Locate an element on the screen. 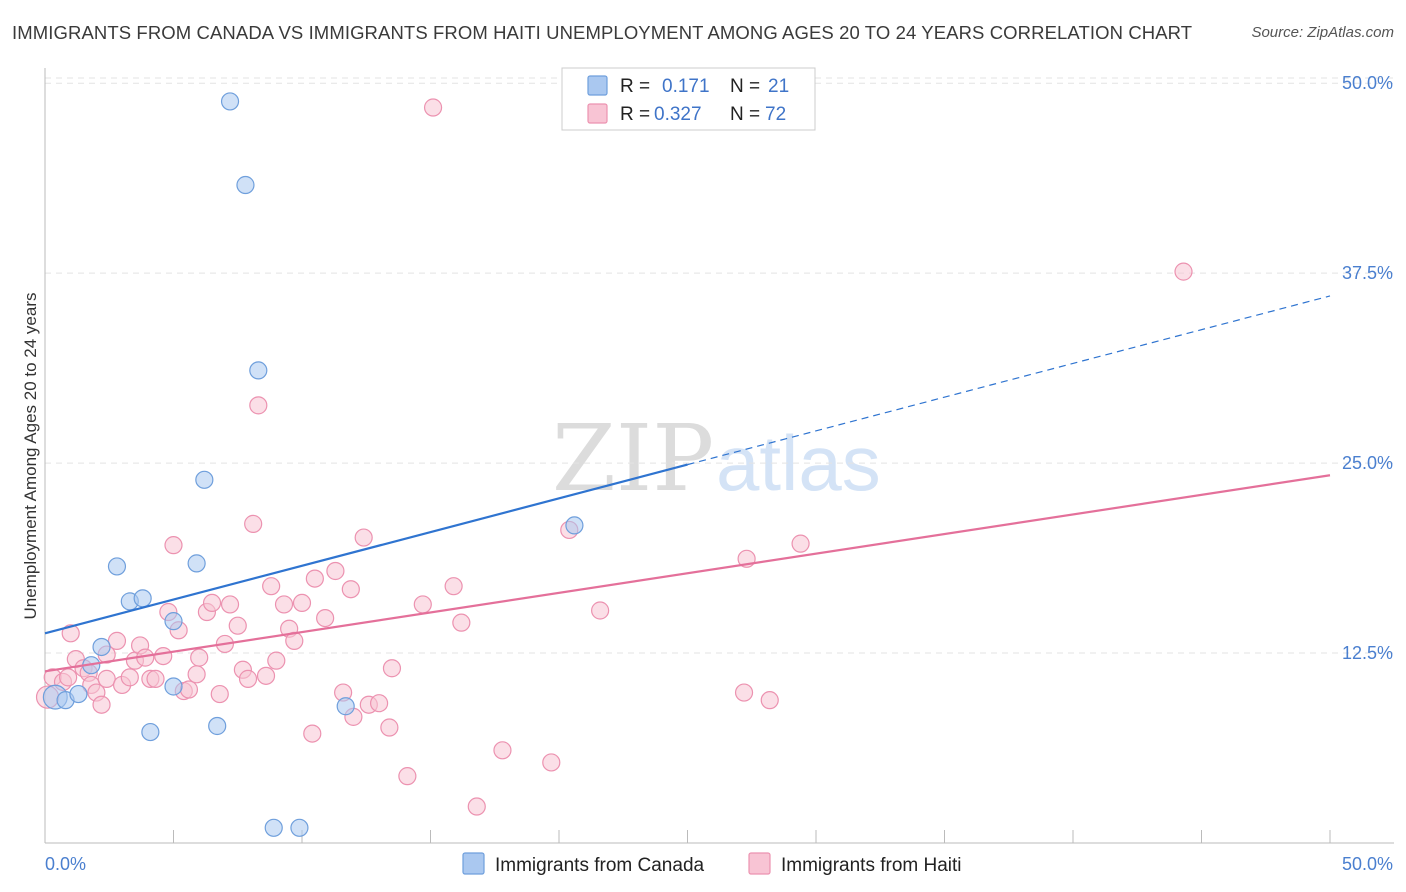 This screenshot has width=1406, height=892. legend-haiti-n-value: 72 is located at coordinates (775, 114).